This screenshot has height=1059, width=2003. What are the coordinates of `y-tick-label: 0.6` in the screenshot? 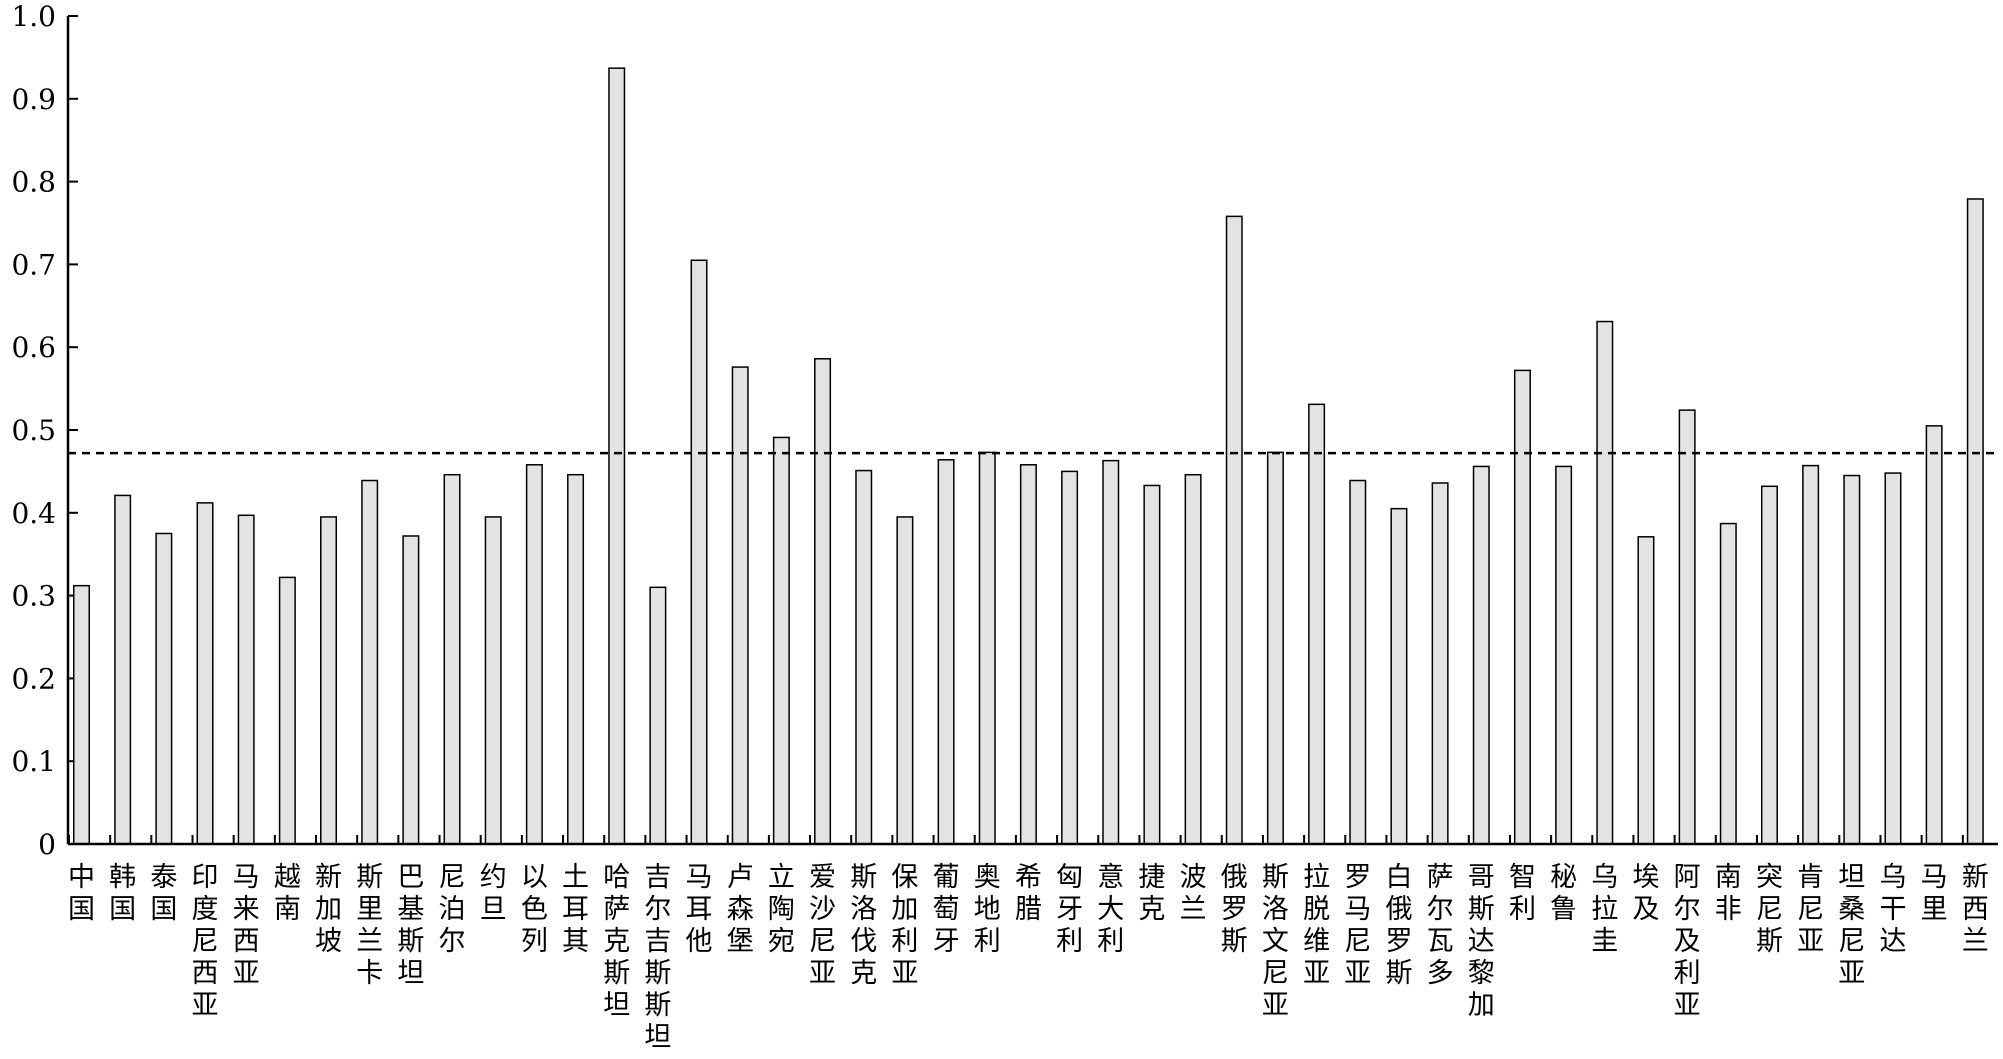 It's located at (33, 347).